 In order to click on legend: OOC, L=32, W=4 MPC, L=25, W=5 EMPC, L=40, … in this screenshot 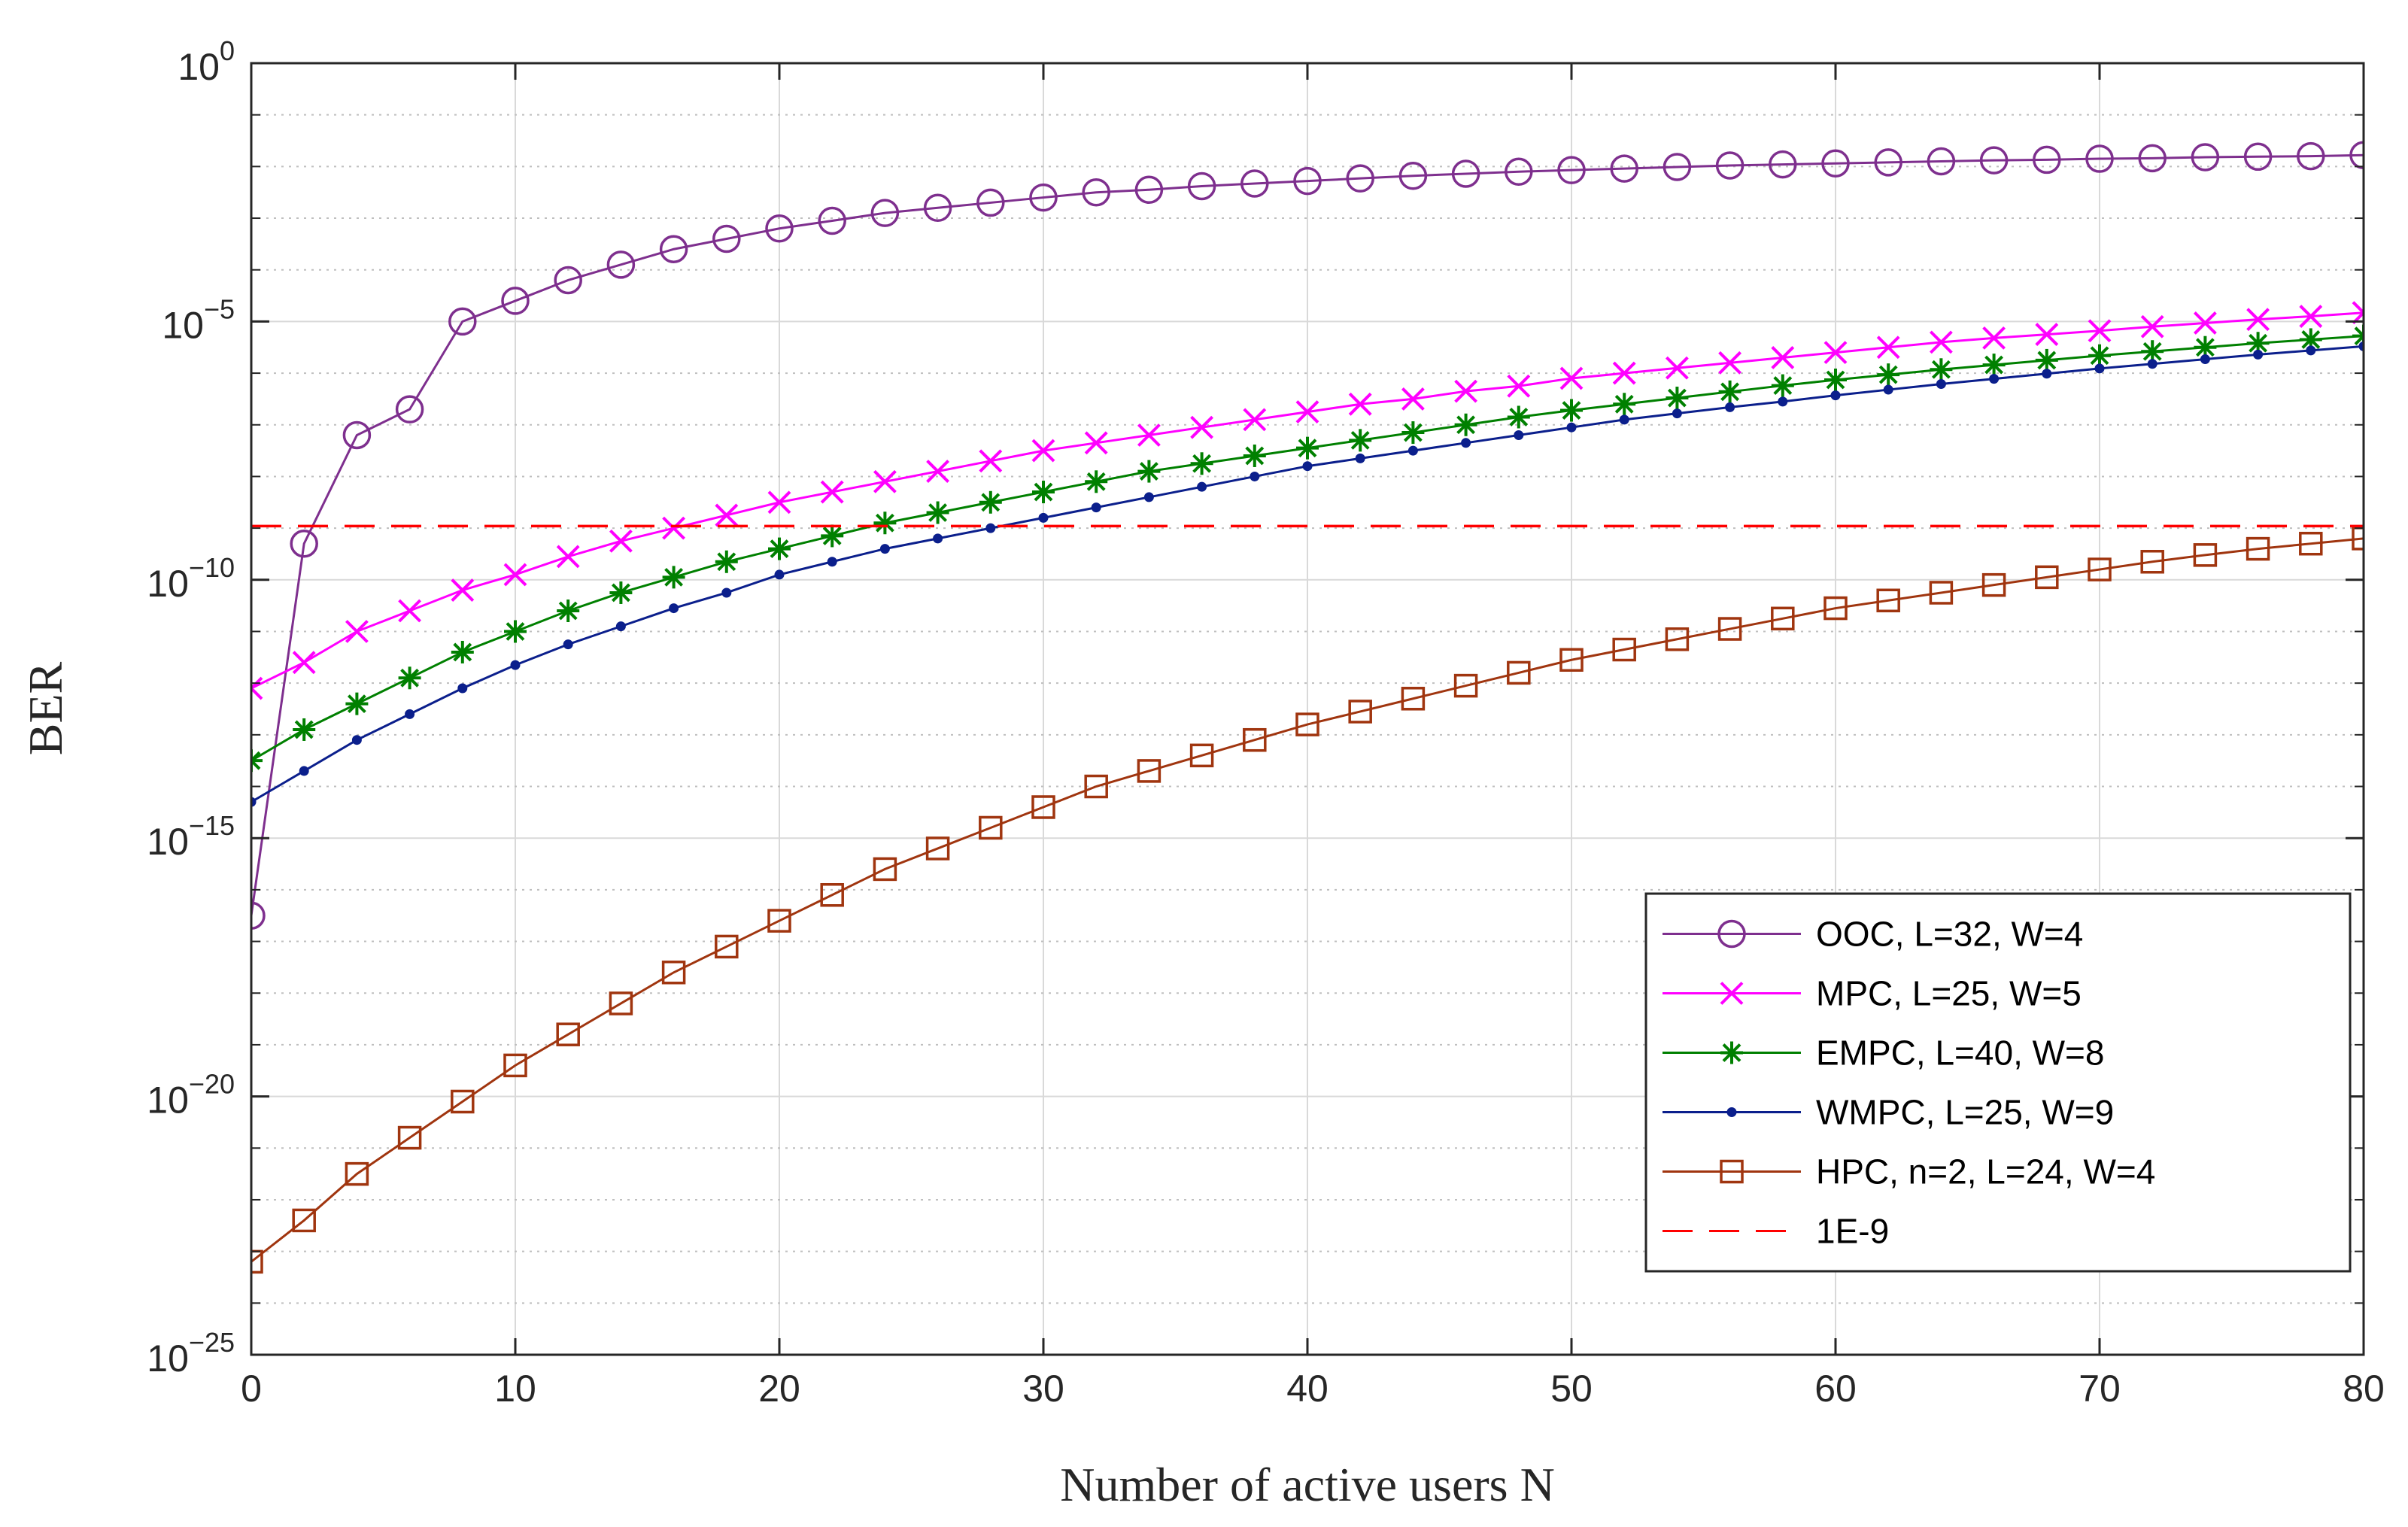, I will do `click(1998, 1082)`.